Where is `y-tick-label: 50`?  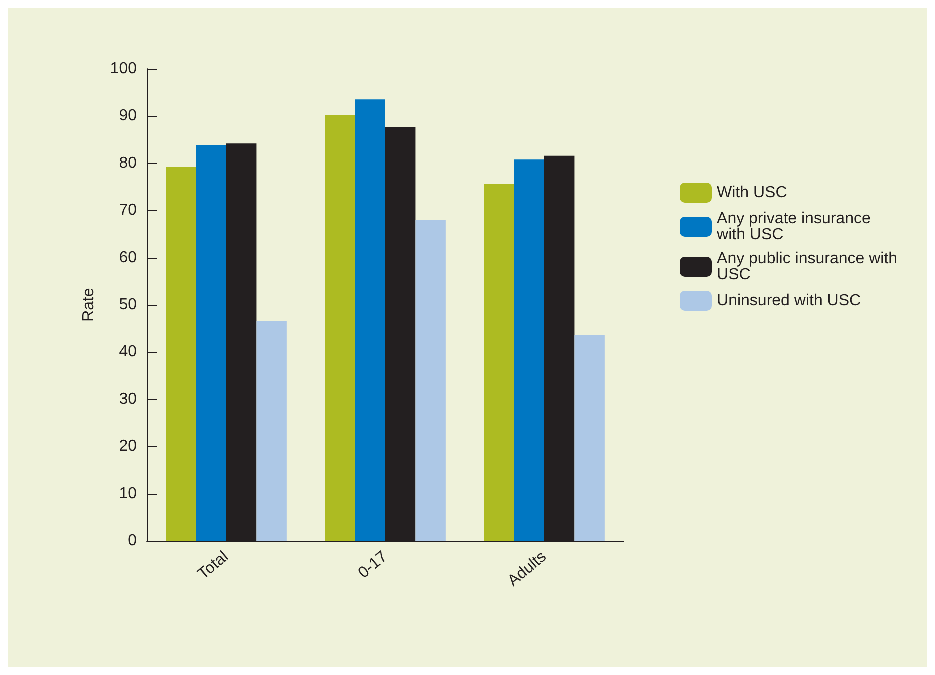
y-tick-label: 50 is located at coordinates (128, 305).